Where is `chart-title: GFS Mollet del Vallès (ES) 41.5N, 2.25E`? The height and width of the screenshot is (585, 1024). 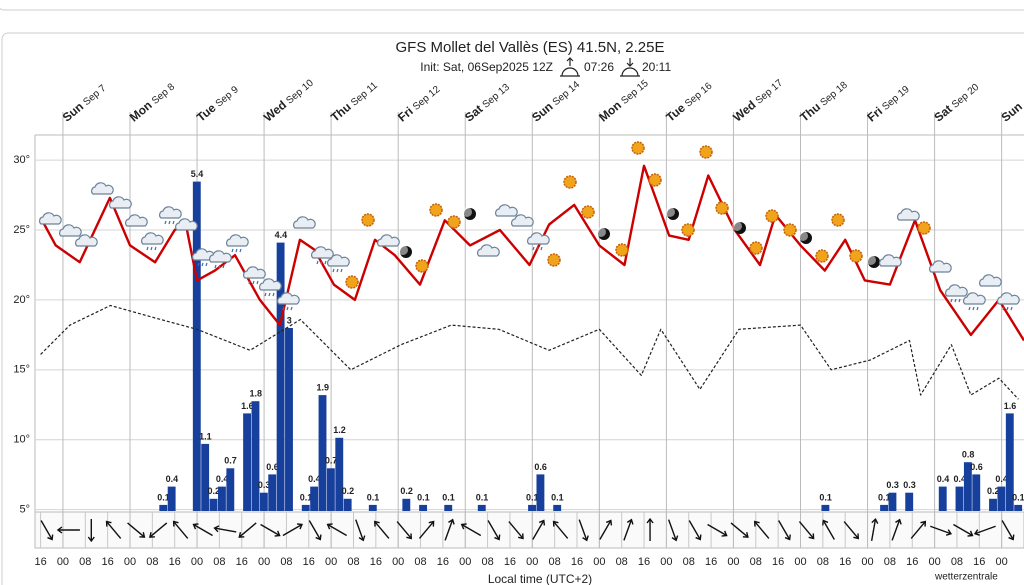 chart-title: GFS Mollet del Vallès (ES) 41.5N, 2.25E is located at coordinates (529, 47).